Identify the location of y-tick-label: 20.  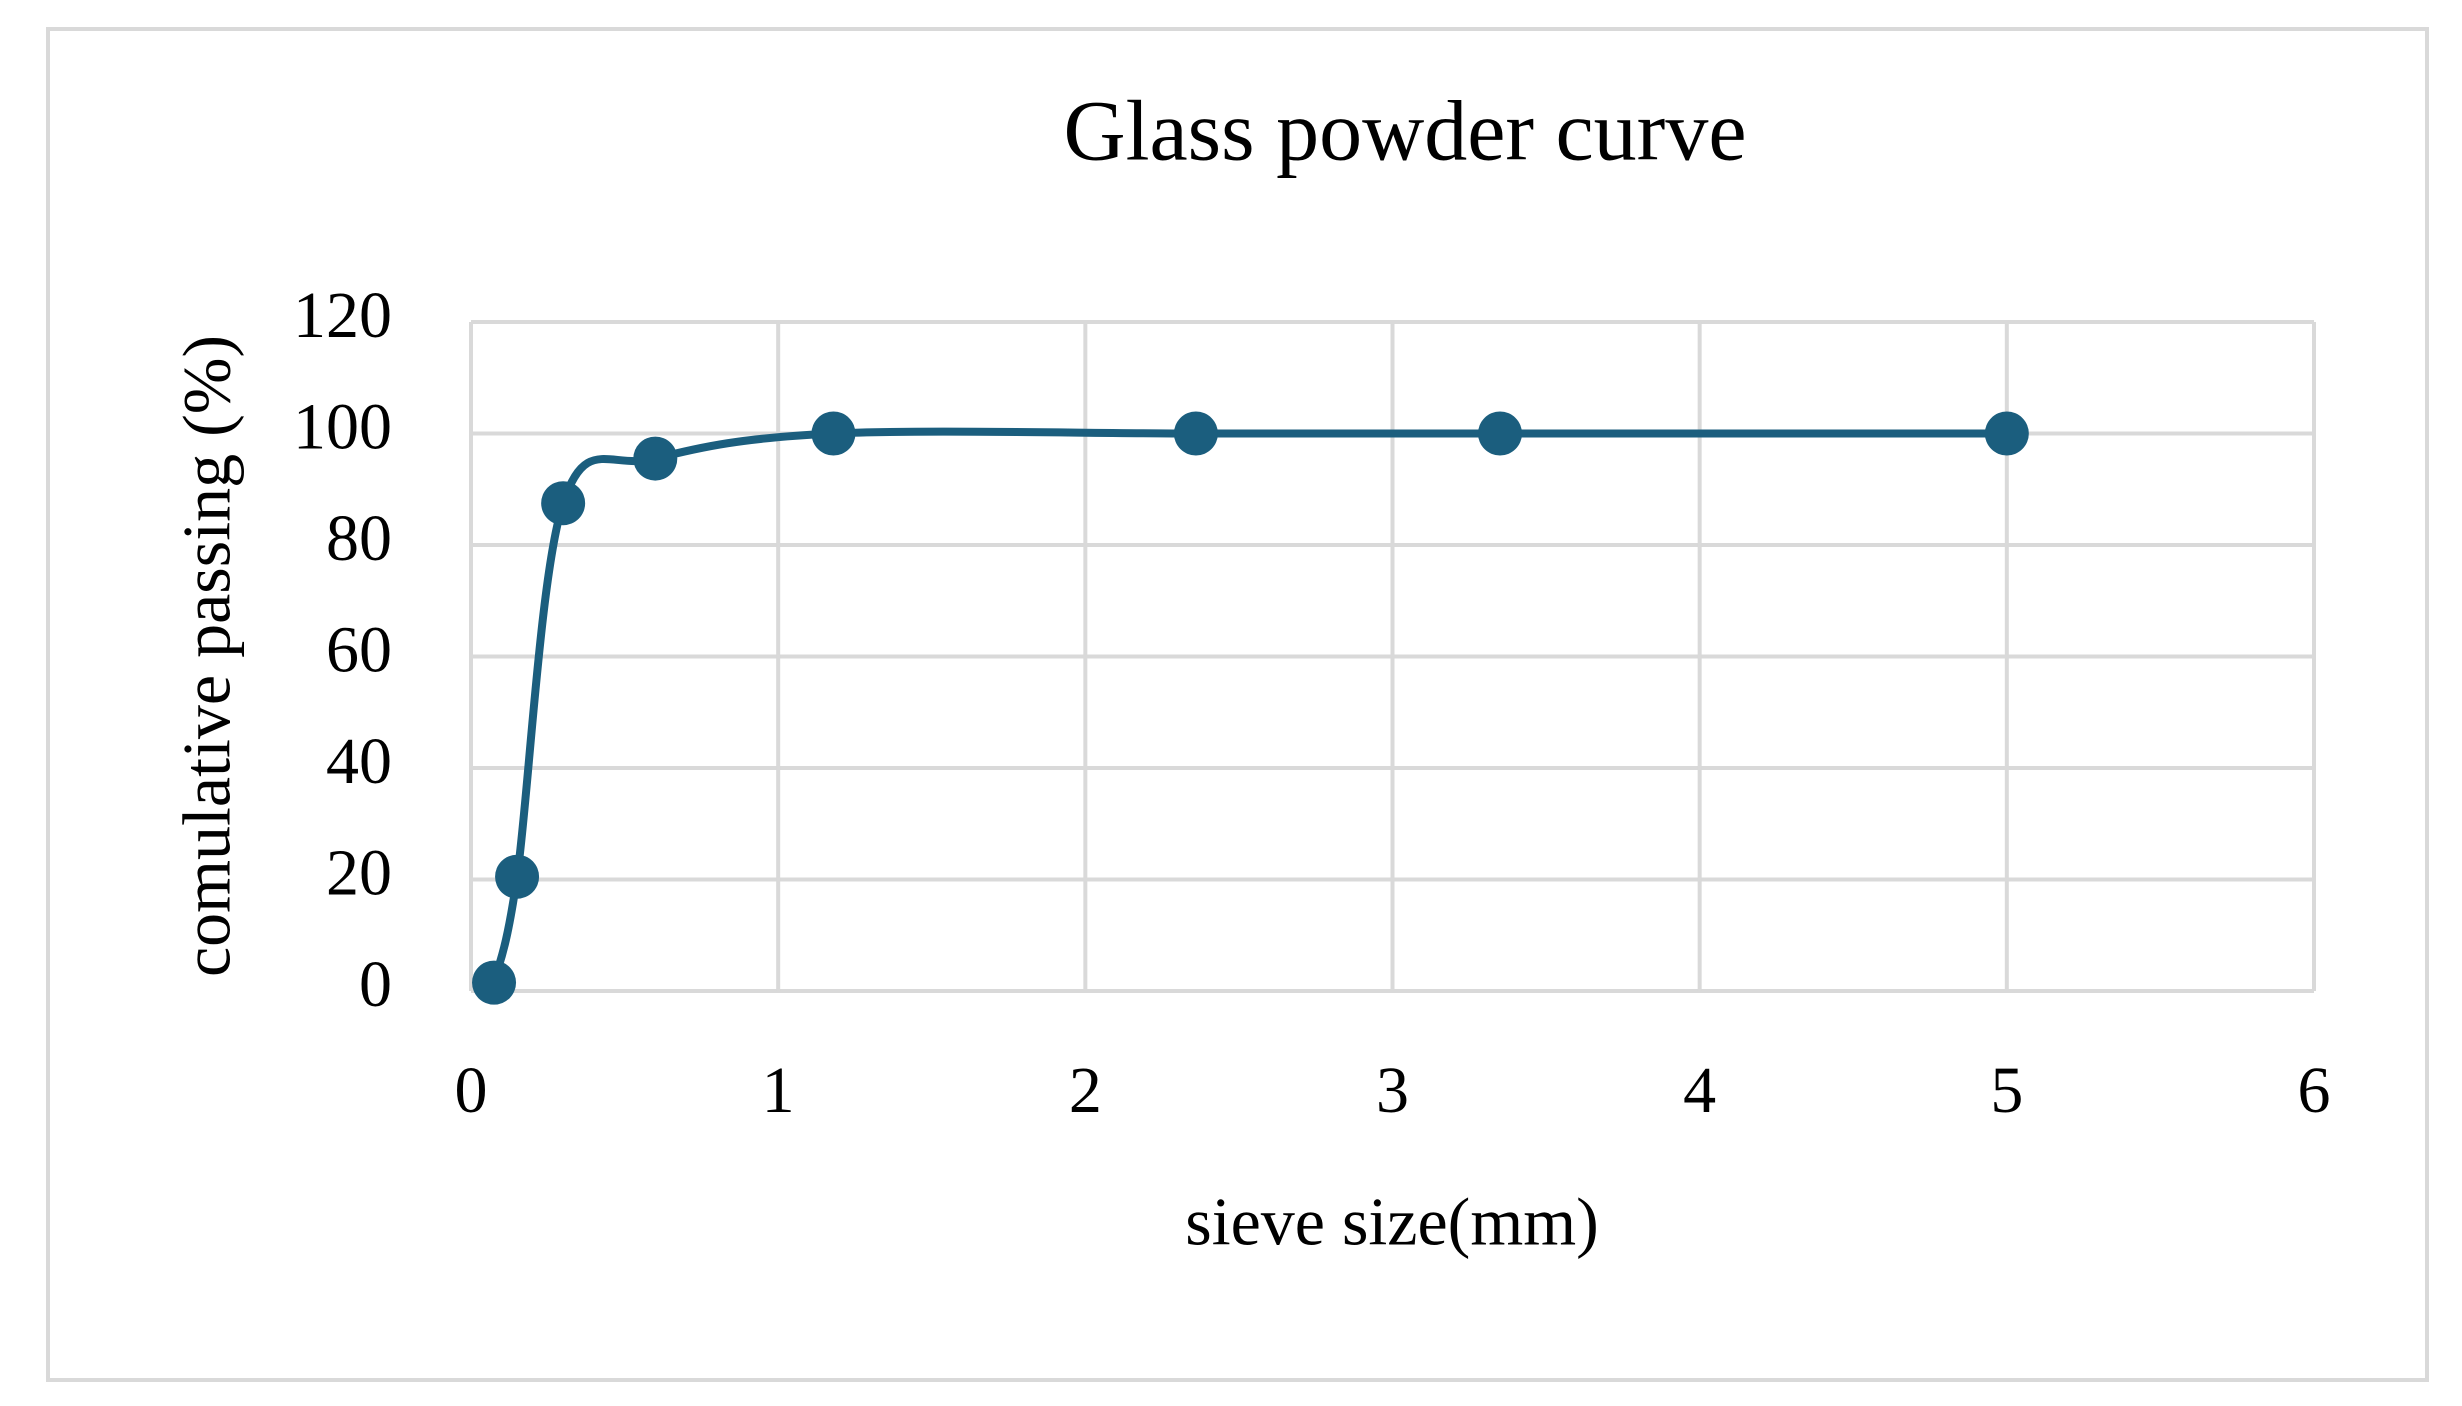
(359, 873).